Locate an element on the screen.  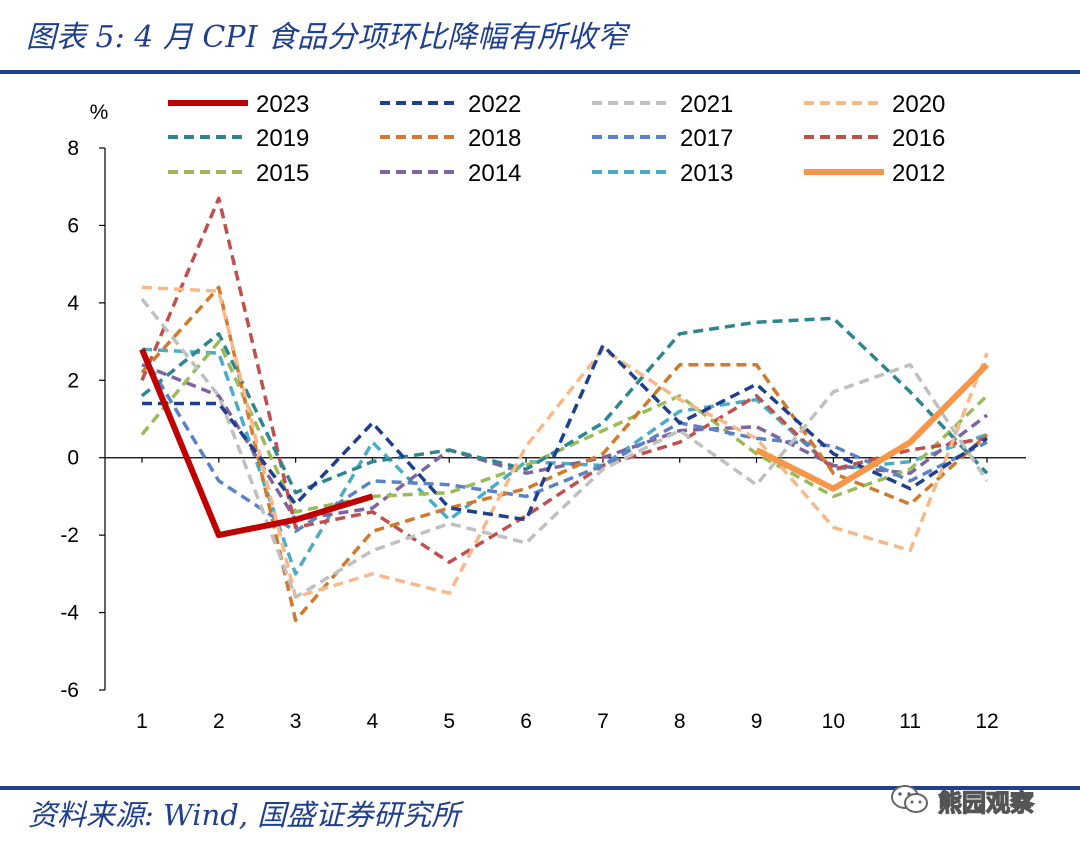
x-tick-label: 2 is located at coordinates (219, 721).